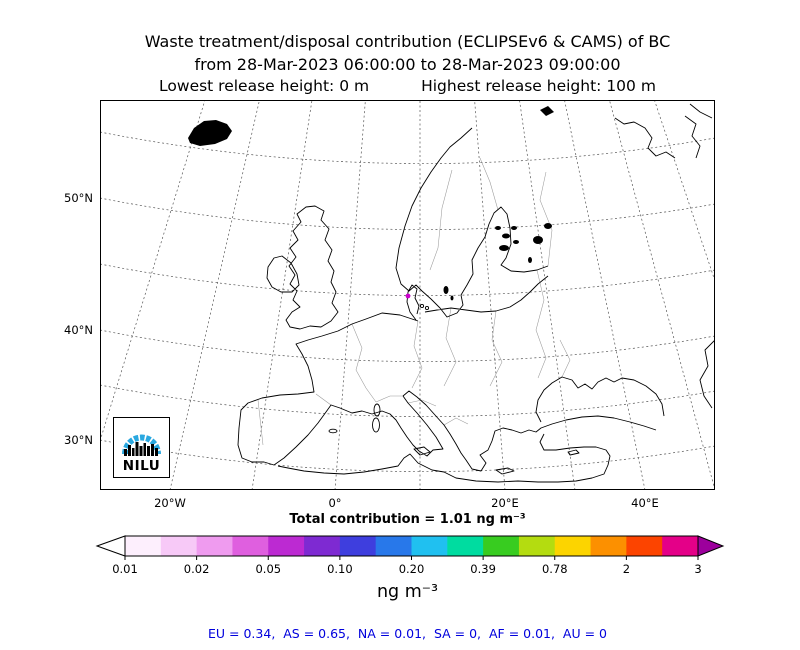  What do you see at coordinates (645, 503) in the screenshot?
I see `lon-label-40e: 40°E` at bounding box center [645, 503].